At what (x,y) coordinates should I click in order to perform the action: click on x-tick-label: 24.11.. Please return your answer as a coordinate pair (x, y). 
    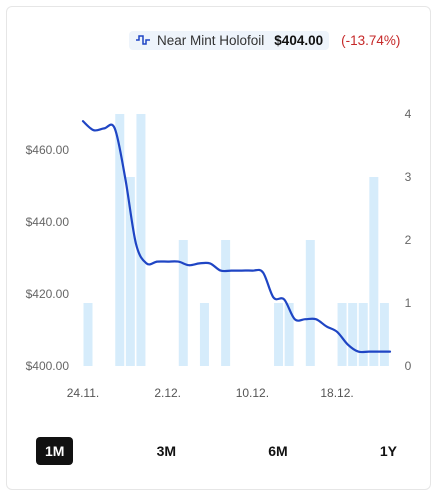
    Looking at the image, I should click on (83, 393).